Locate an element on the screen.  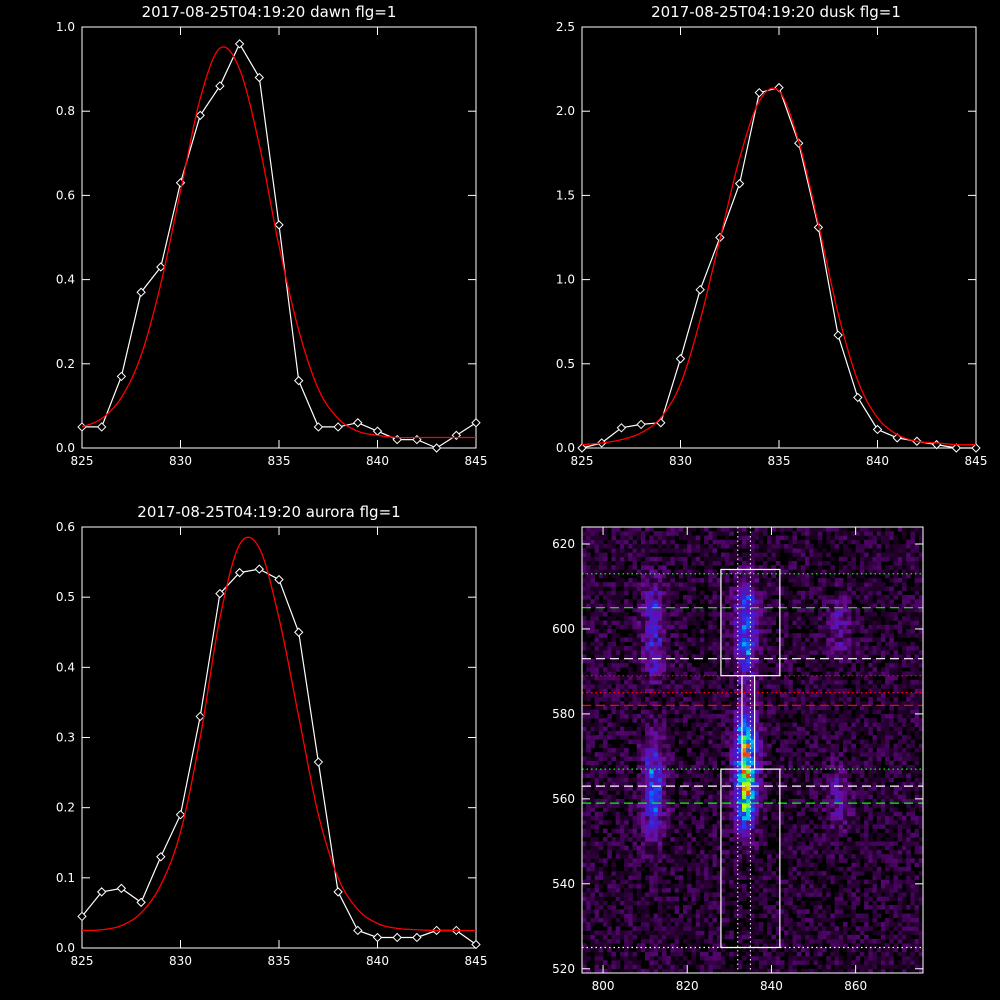
aurora-ytick-label: 0.2 is located at coordinates (65, 808).